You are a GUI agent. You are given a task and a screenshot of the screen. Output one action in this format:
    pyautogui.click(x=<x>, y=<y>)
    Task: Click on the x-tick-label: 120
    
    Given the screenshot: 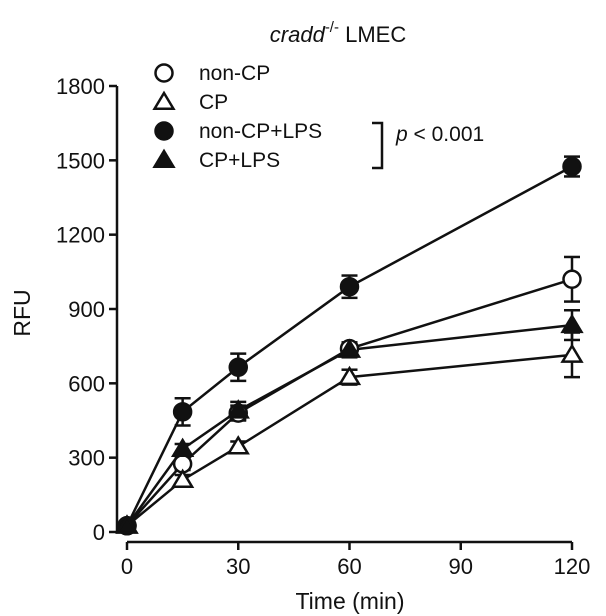 What is the action you would take?
    pyautogui.click(x=572, y=566)
    